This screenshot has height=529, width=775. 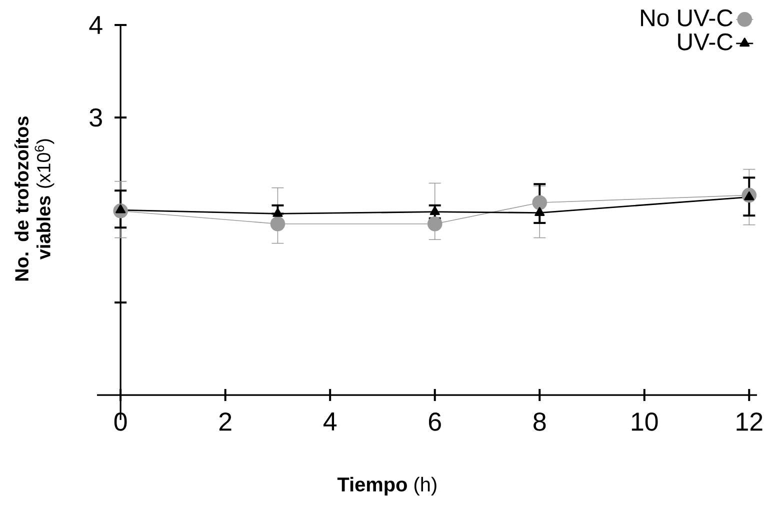 I want to click on x-tick-label: 12, so click(x=749, y=421).